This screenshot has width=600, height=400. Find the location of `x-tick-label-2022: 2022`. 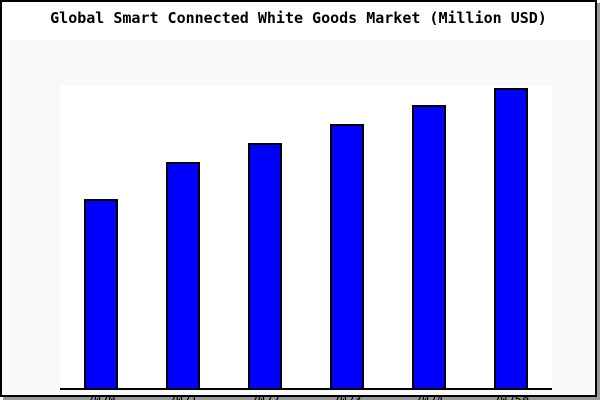

x-tick-label-2022: 2022 is located at coordinates (265, 396).